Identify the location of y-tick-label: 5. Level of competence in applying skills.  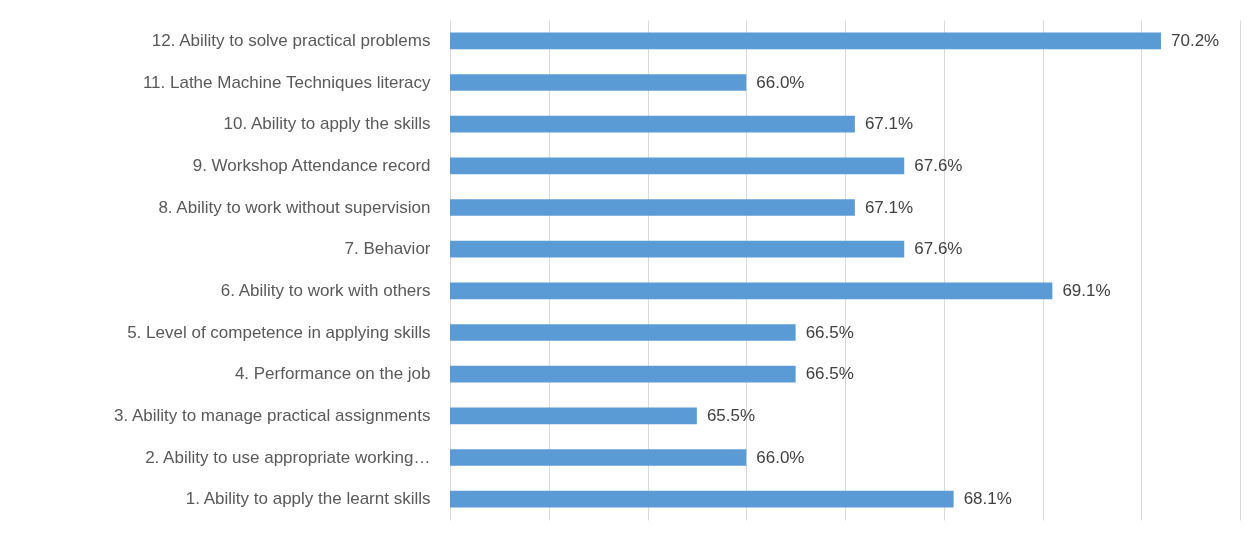
(279, 332).